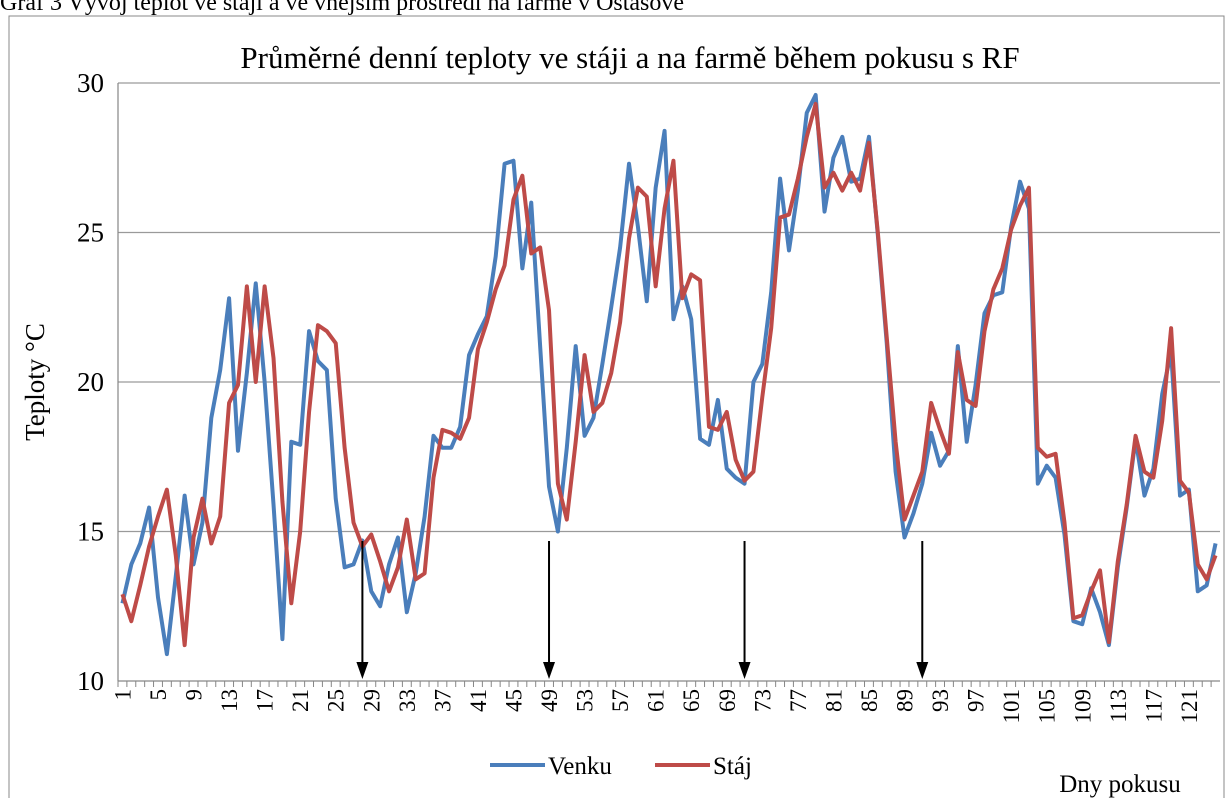 This screenshot has width=1226, height=798. What do you see at coordinates (194, 695) in the screenshot?
I see `x-tick-label: 9` at bounding box center [194, 695].